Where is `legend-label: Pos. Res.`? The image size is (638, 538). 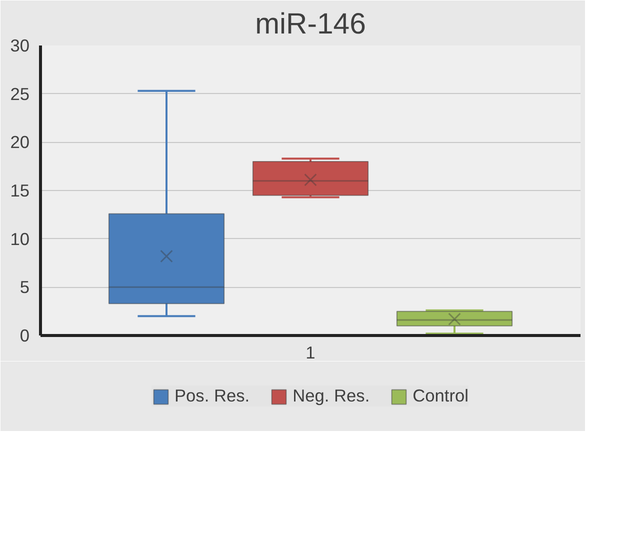
legend-label: Pos. Res. is located at coordinates (212, 396).